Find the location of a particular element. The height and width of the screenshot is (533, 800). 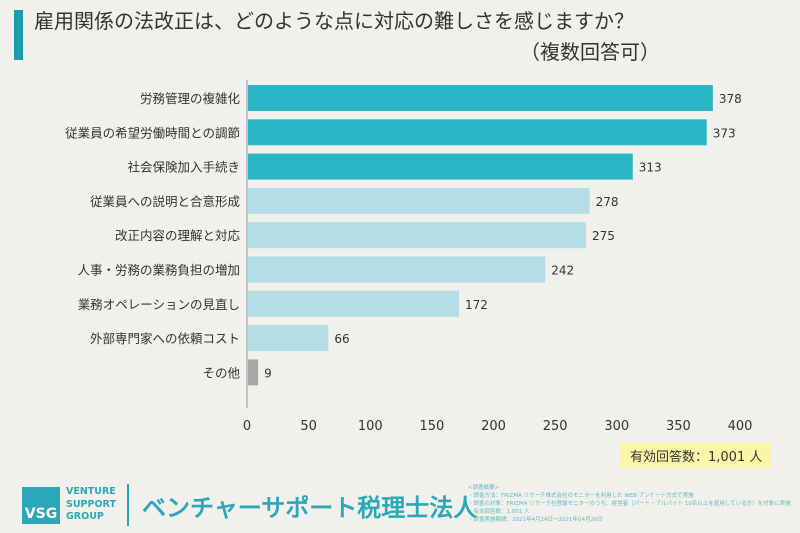

logo-divider is located at coordinates (128, 505).